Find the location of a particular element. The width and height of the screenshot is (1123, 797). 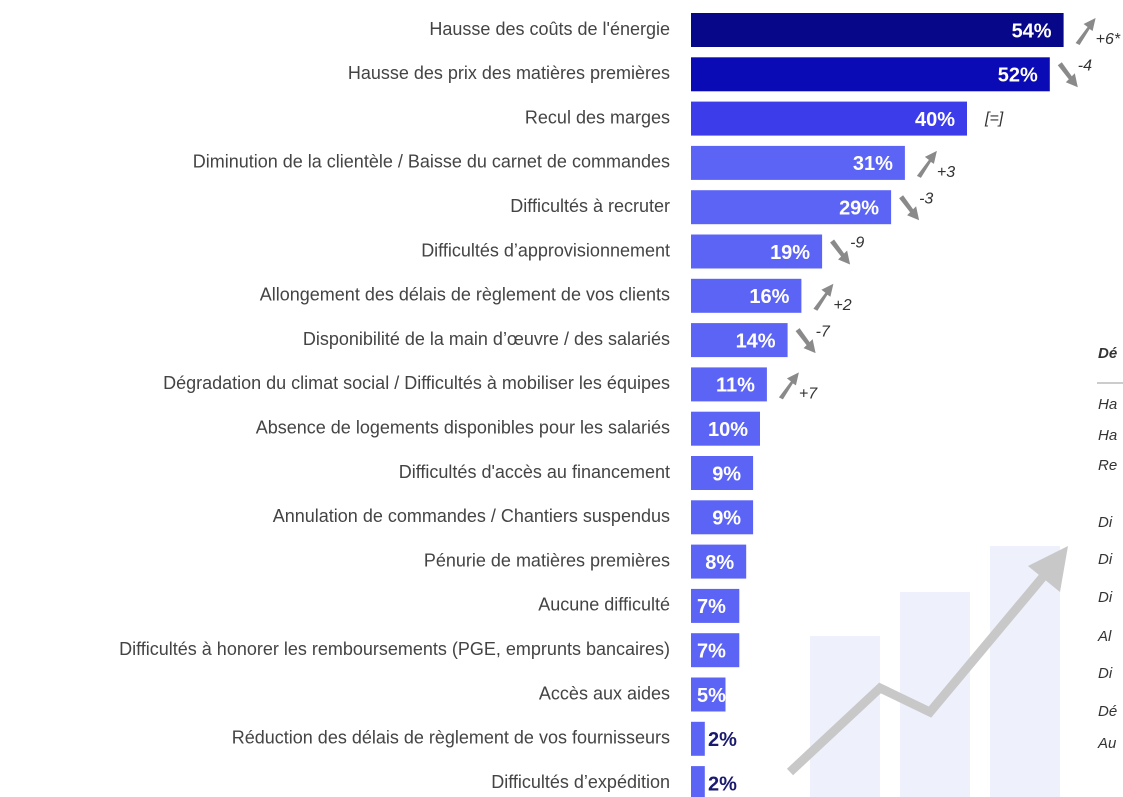

change-label: -7 is located at coordinates (823, 331).